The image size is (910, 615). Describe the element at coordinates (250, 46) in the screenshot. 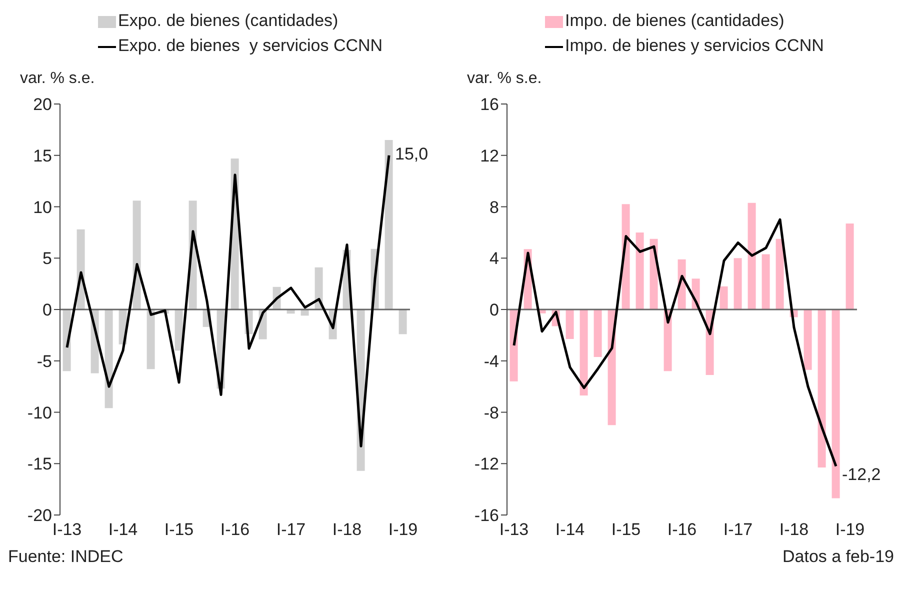

I see `legend-label: Expo. de bienes y servicios CCNN` at that location.